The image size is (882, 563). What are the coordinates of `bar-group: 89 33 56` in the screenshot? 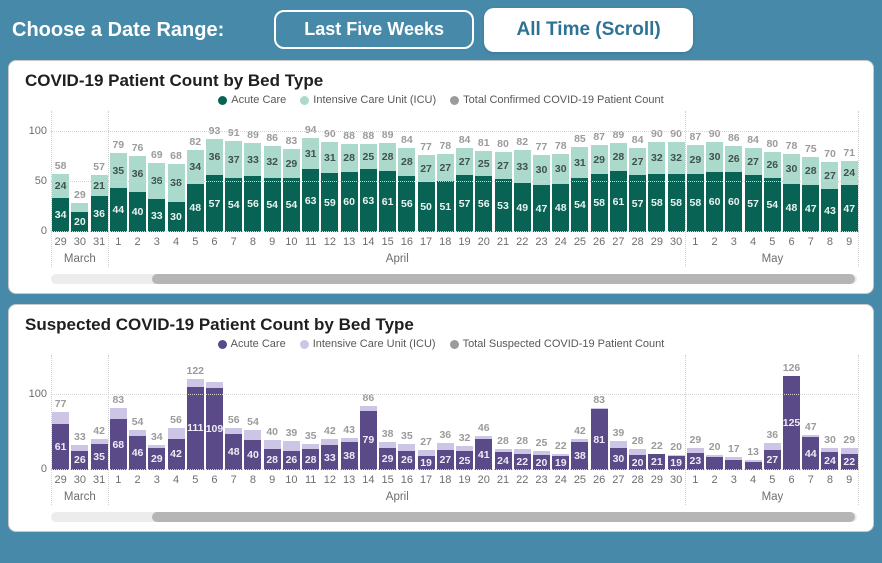 It's located at (253, 180).